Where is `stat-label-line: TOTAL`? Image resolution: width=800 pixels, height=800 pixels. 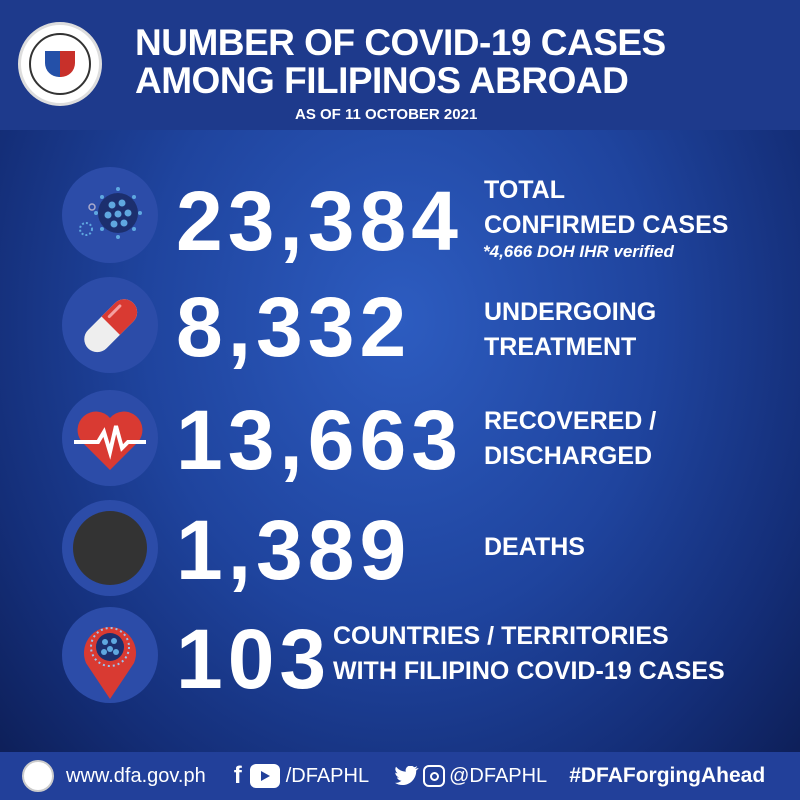
stat-label-line: TOTAL is located at coordinates (525, 190).